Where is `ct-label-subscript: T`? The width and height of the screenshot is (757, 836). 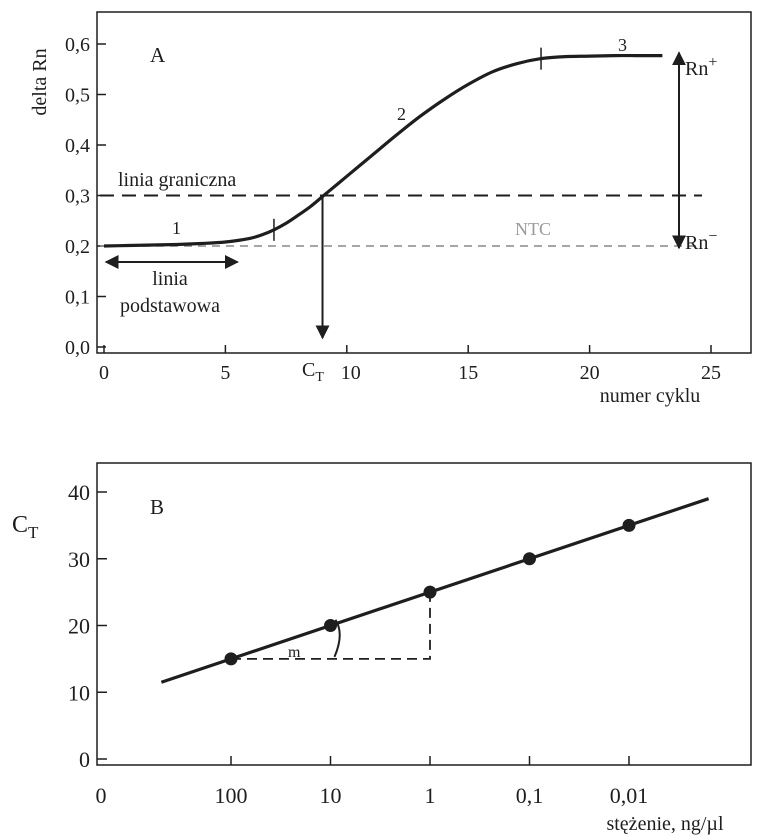 ct-label-subscript: T is located at coordinates (319, 377).